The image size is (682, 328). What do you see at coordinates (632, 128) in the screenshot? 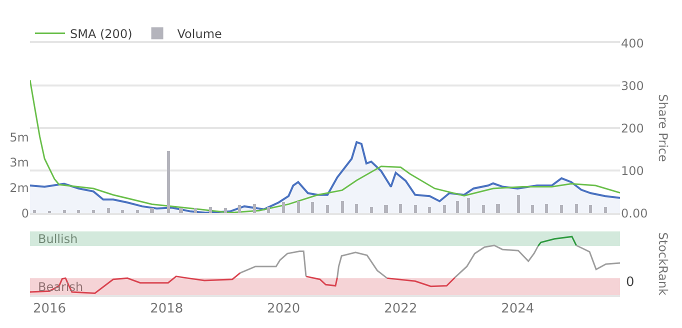
I see `y-tick-label: 200` at bounding box center [632, 128].